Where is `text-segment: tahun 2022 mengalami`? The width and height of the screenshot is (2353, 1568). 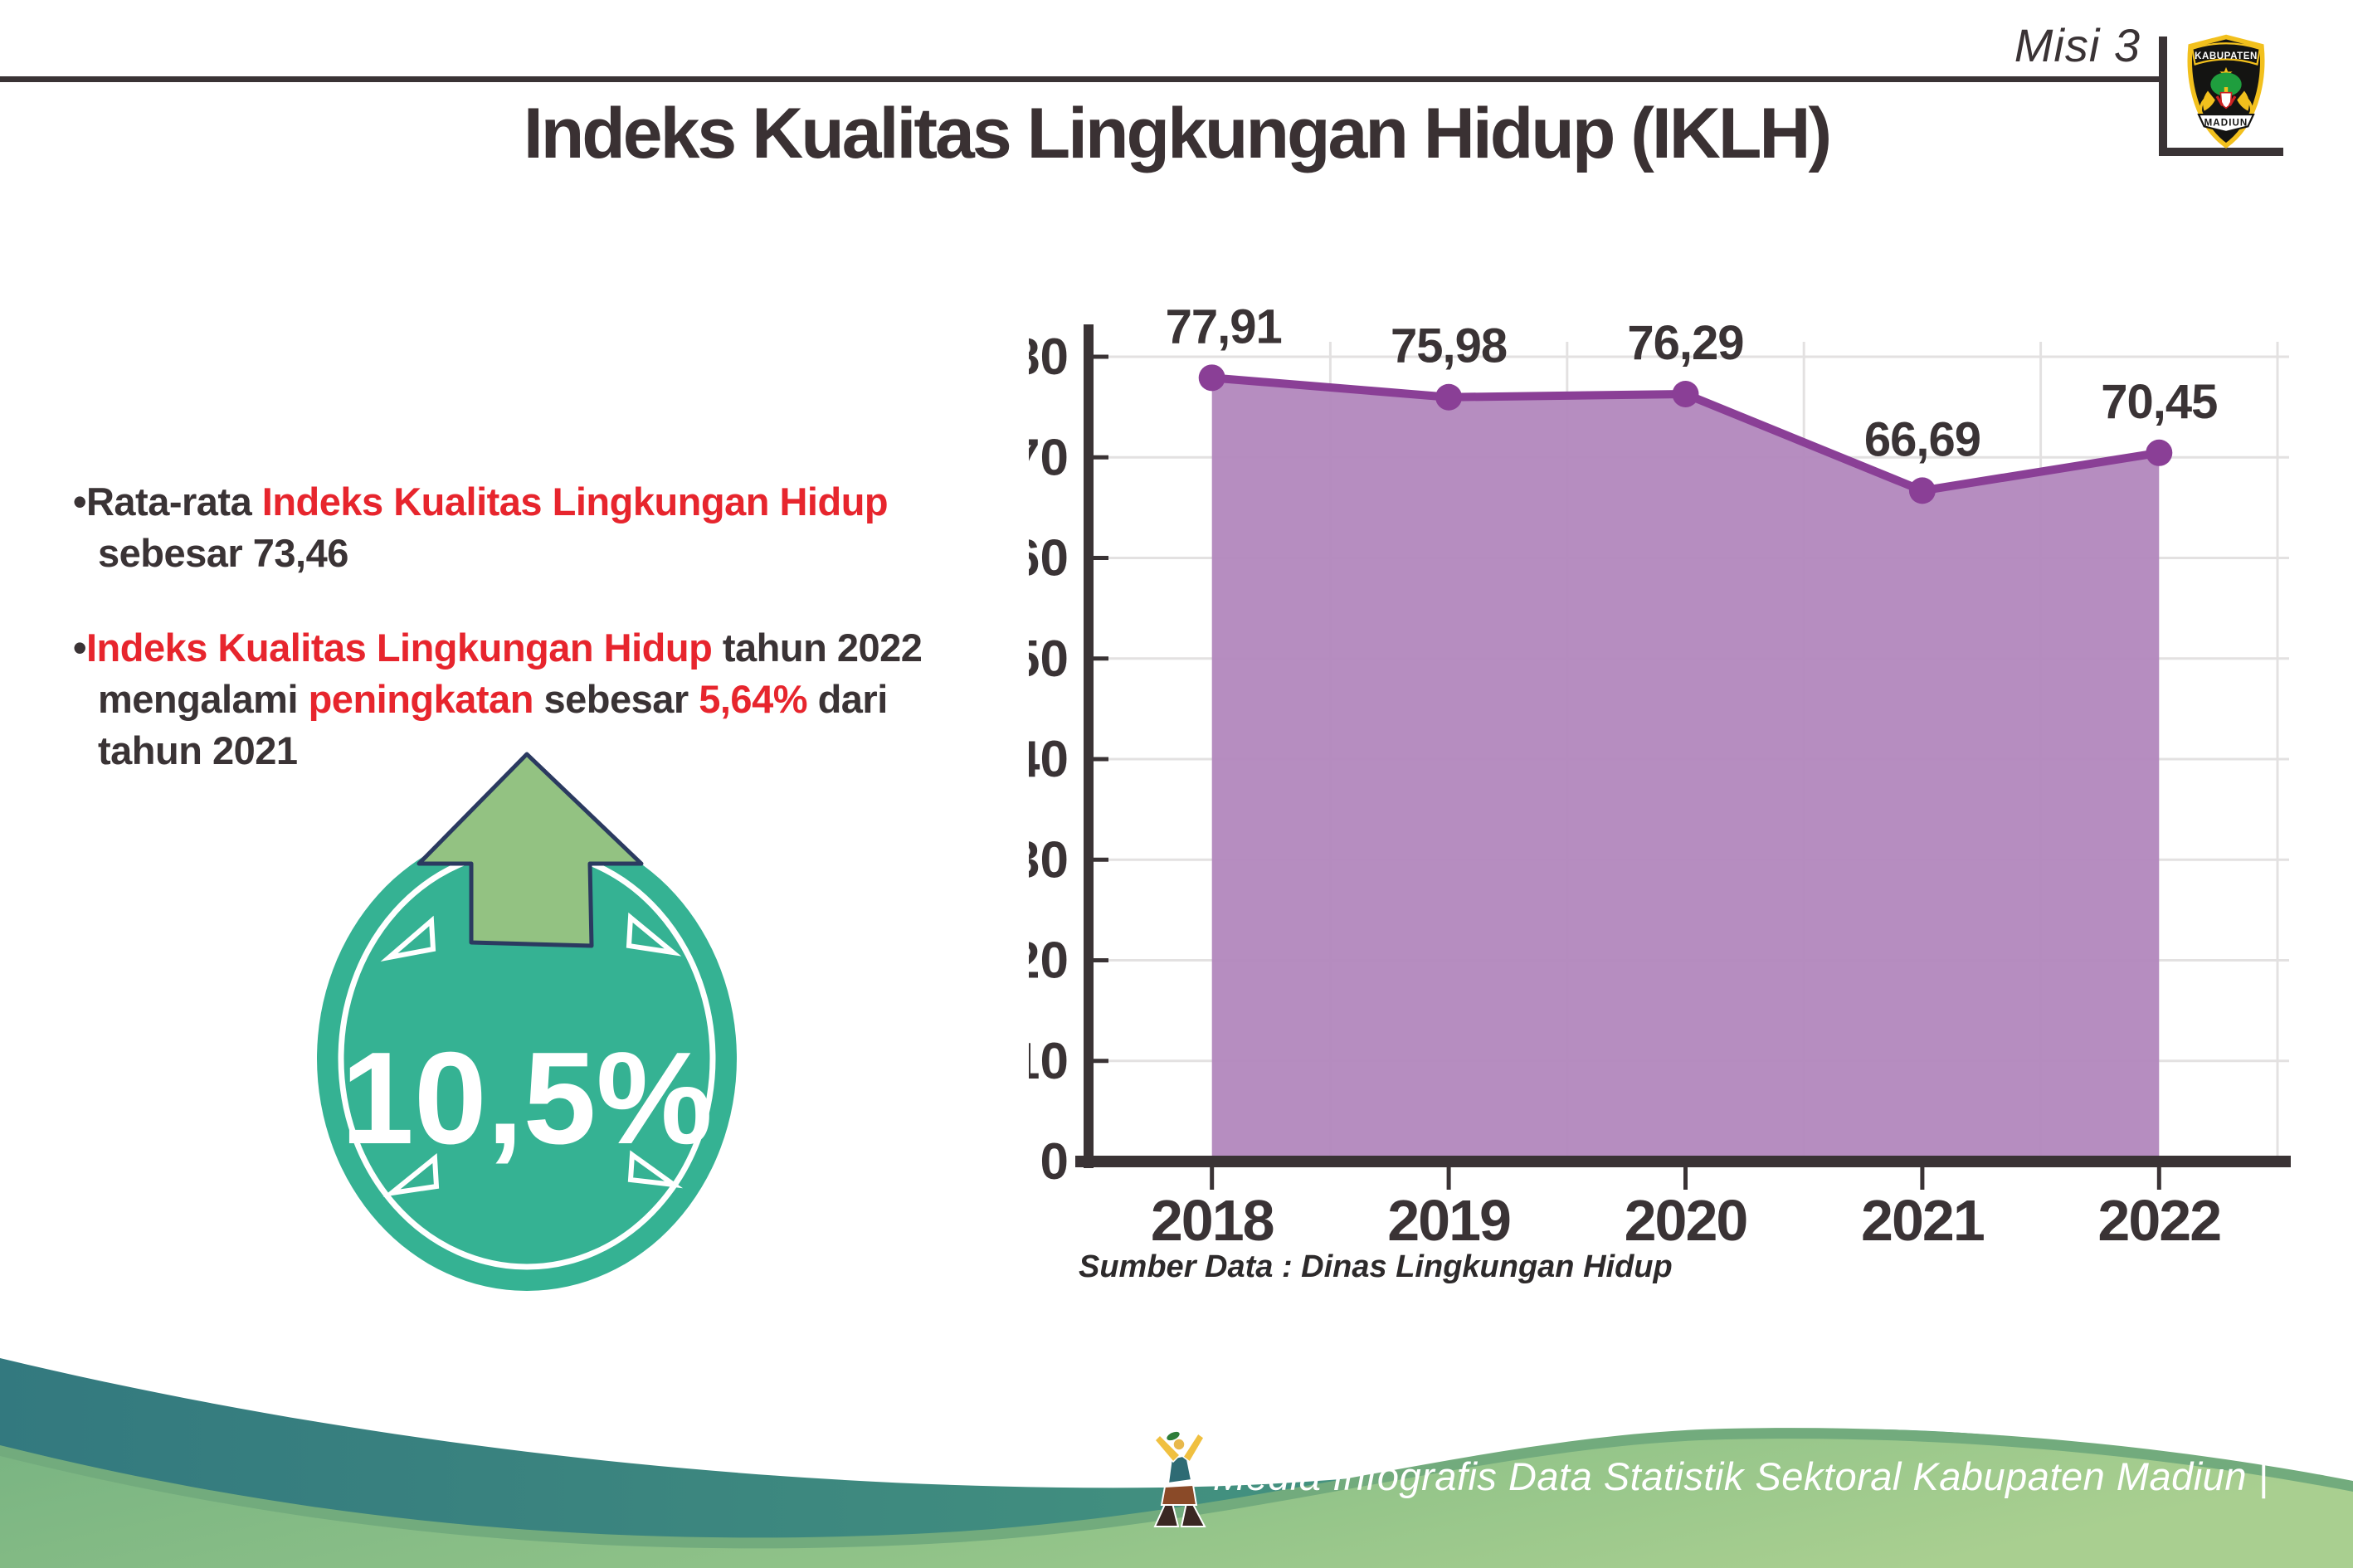 text-segment: tahun 2022 mengalami is located at coordinates (510, 674).